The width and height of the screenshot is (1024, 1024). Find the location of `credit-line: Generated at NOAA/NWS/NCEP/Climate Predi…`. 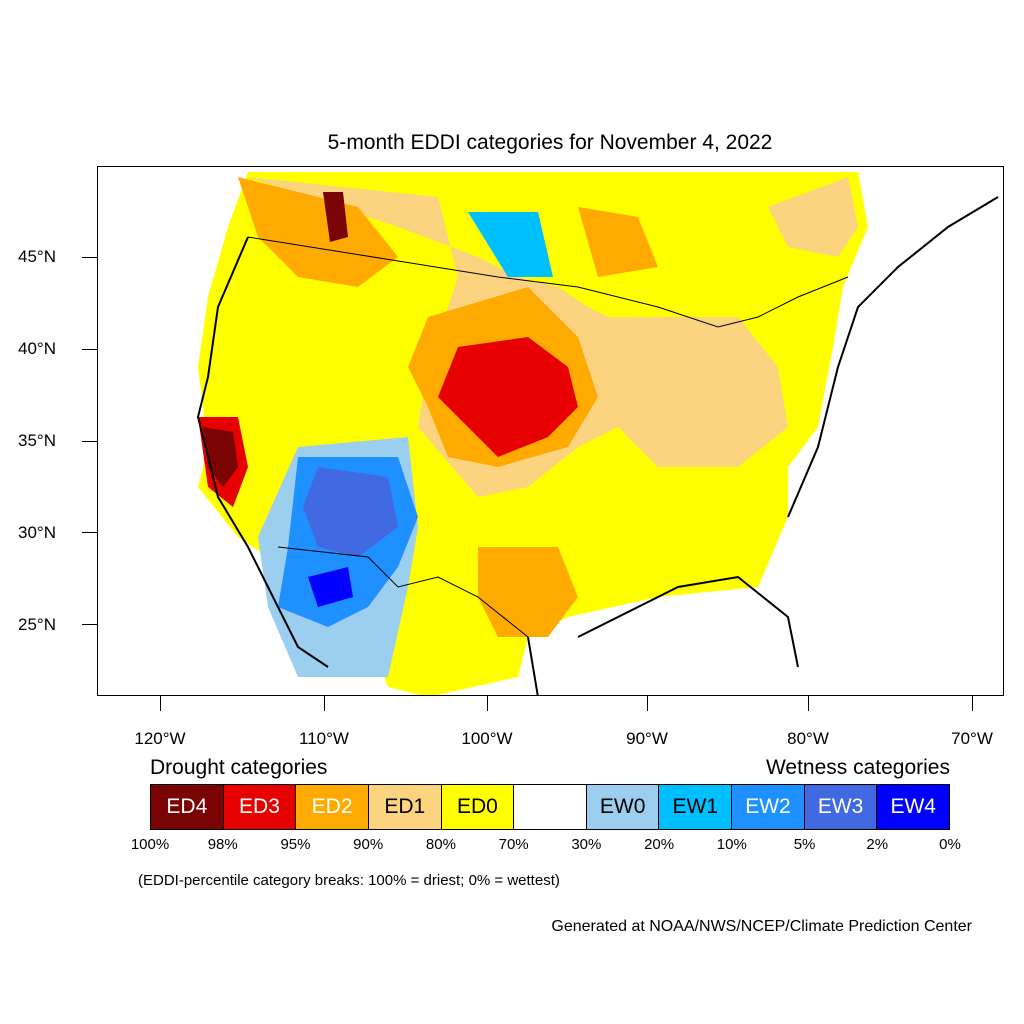

credit-line: Generated at NOAA/NWS/NCEP/Climate Predi… is located at coordinates (761, 926).